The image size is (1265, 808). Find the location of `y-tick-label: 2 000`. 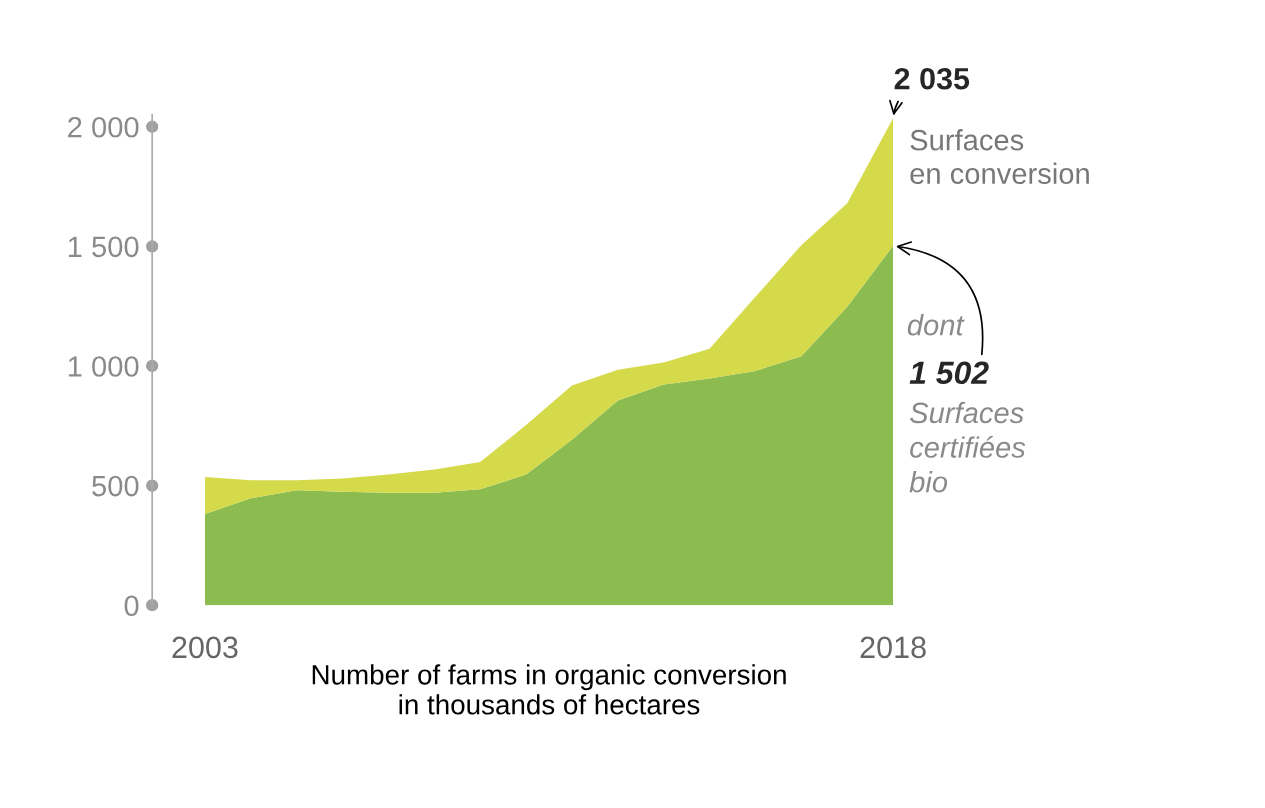

y-tick-label: 2 000 is located at coordinates (103, 127).